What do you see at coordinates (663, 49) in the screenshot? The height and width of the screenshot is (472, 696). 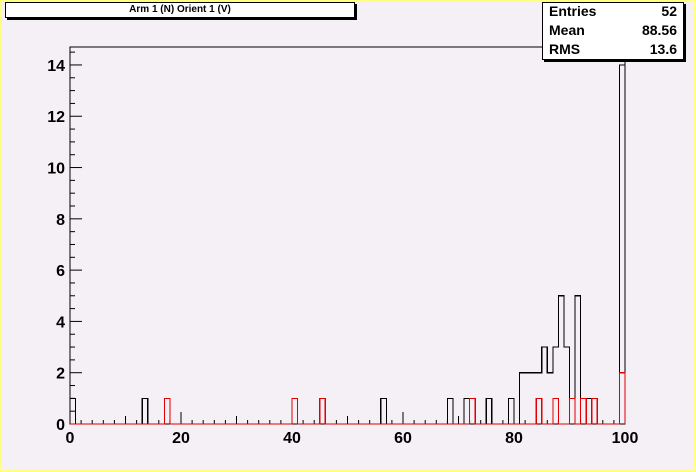 I see `stats-value-rms: 13.6` at bounding box center [663, 49].